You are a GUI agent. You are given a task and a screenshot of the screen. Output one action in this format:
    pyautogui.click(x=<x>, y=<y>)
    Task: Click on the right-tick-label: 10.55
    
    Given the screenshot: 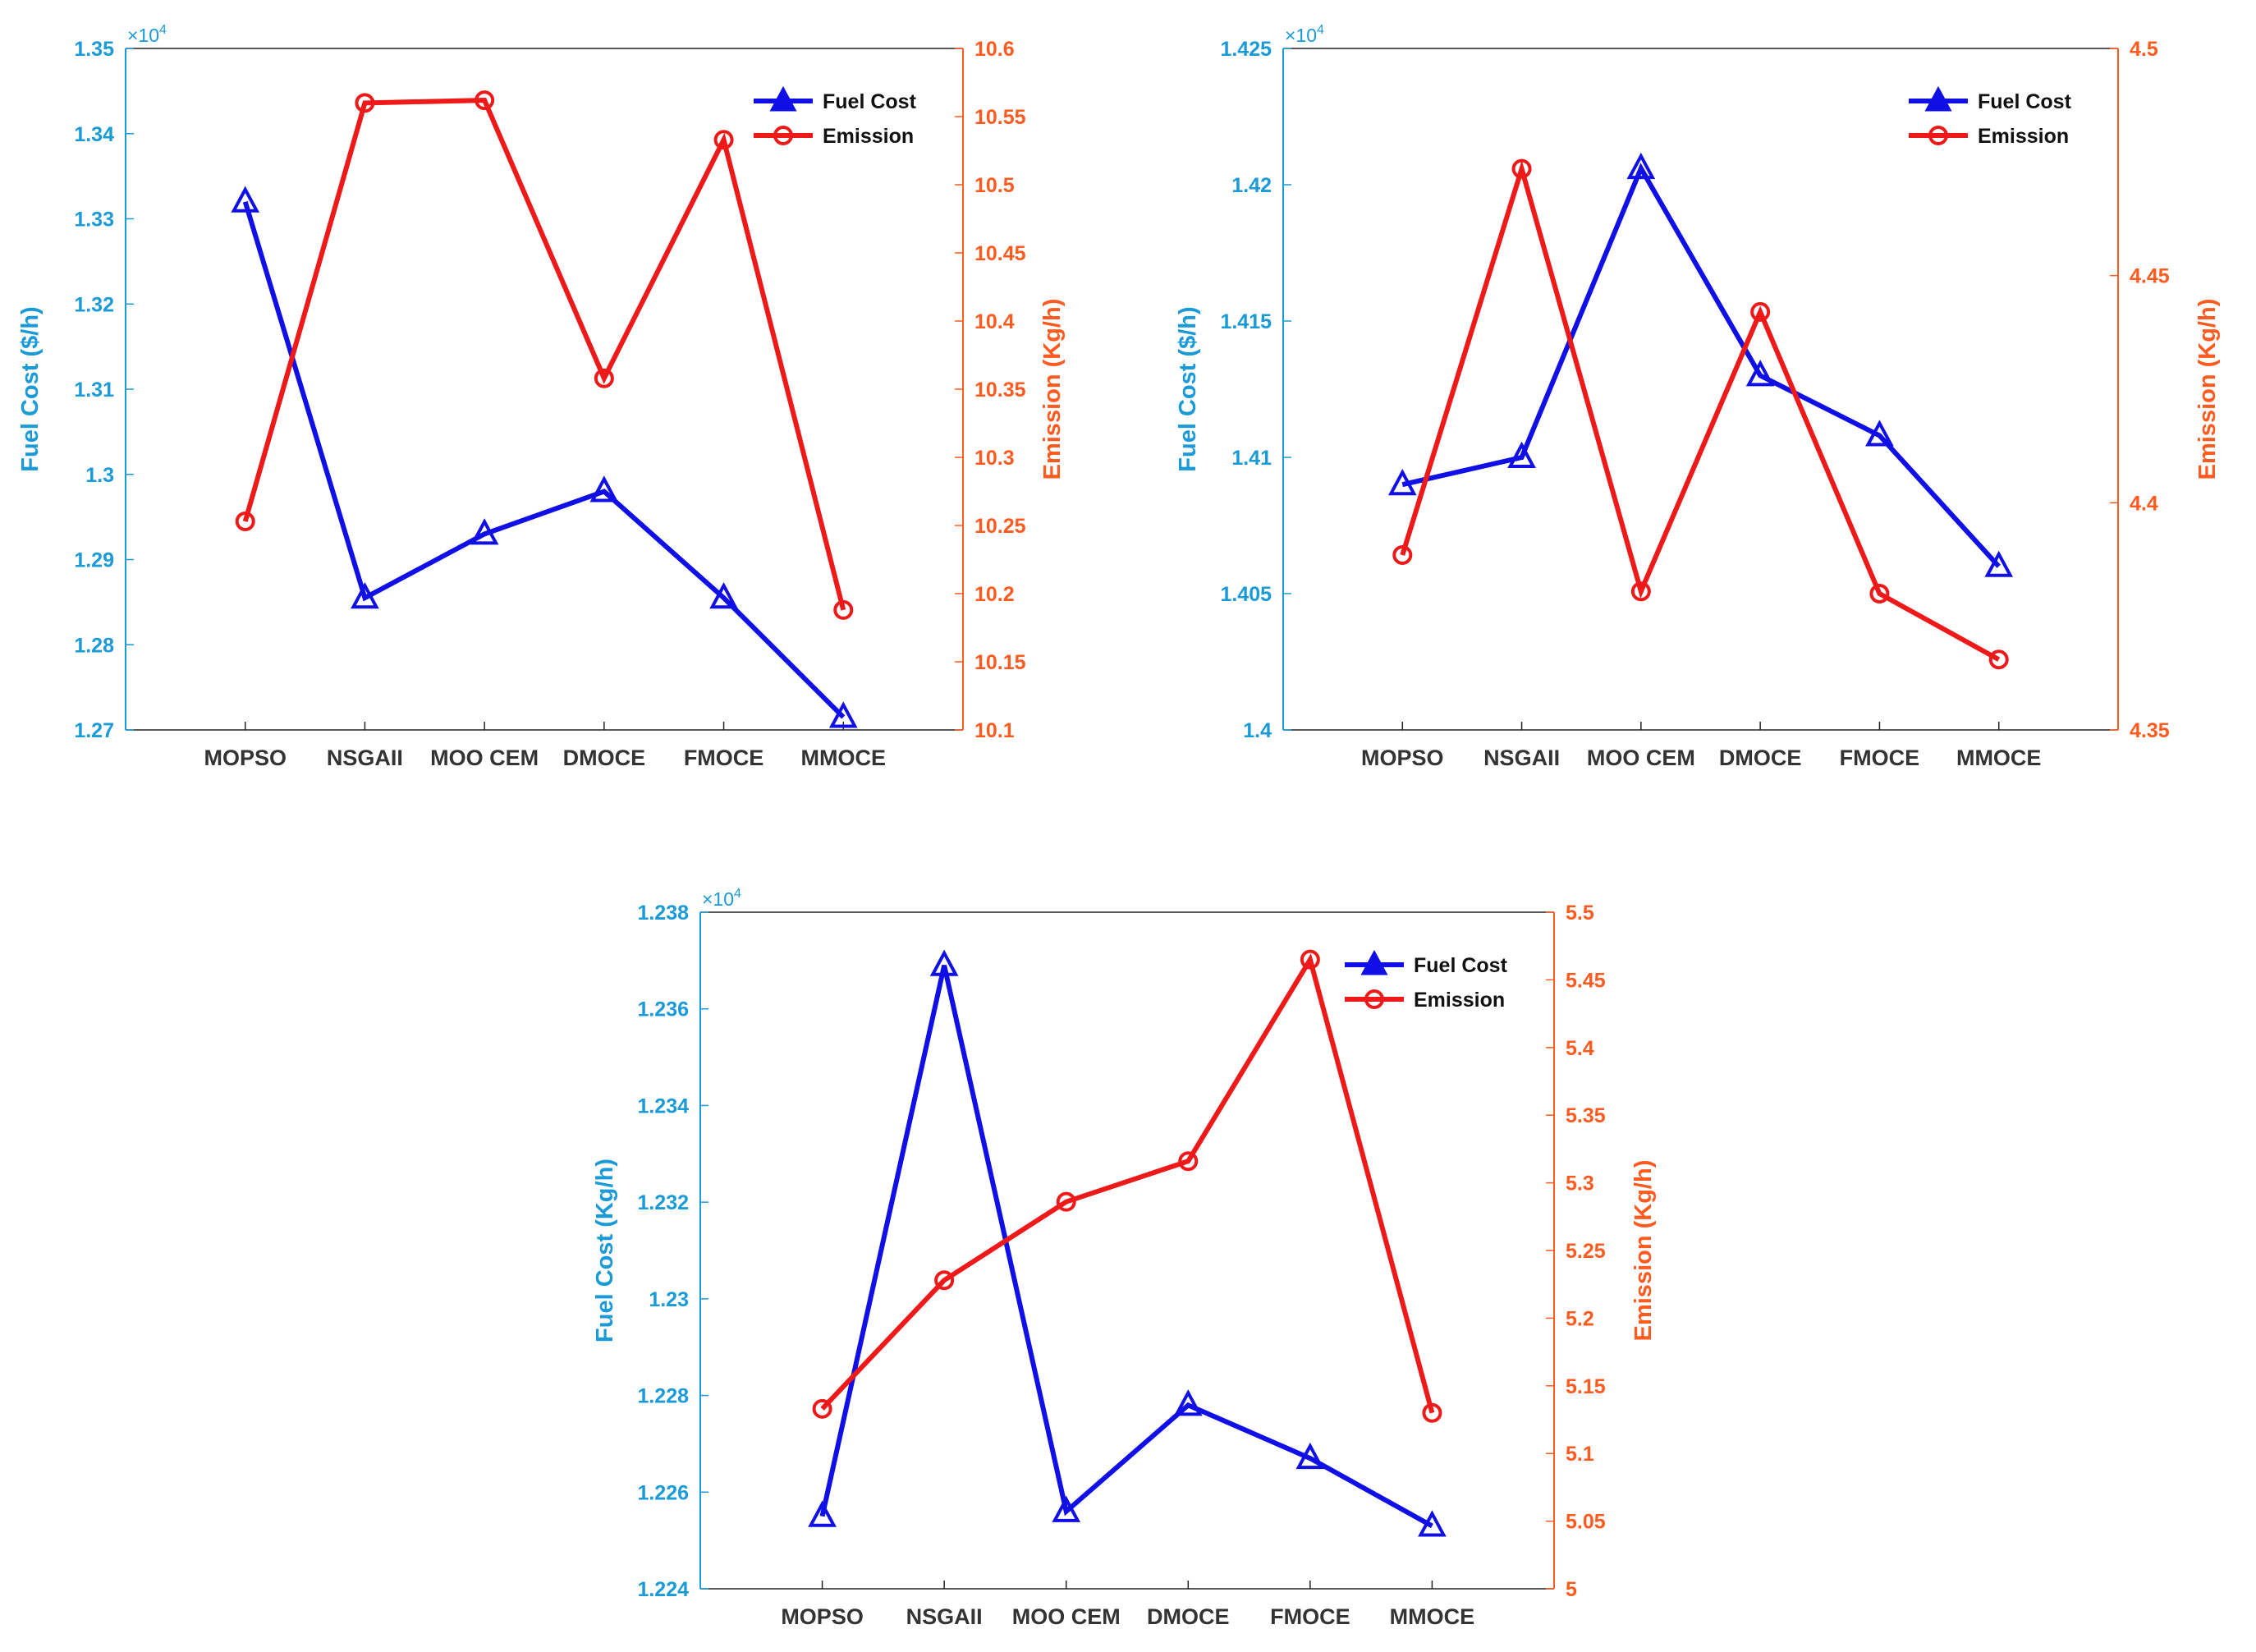 What is the action you would take?
    pyautogui.click(x=1000, y=117)
    